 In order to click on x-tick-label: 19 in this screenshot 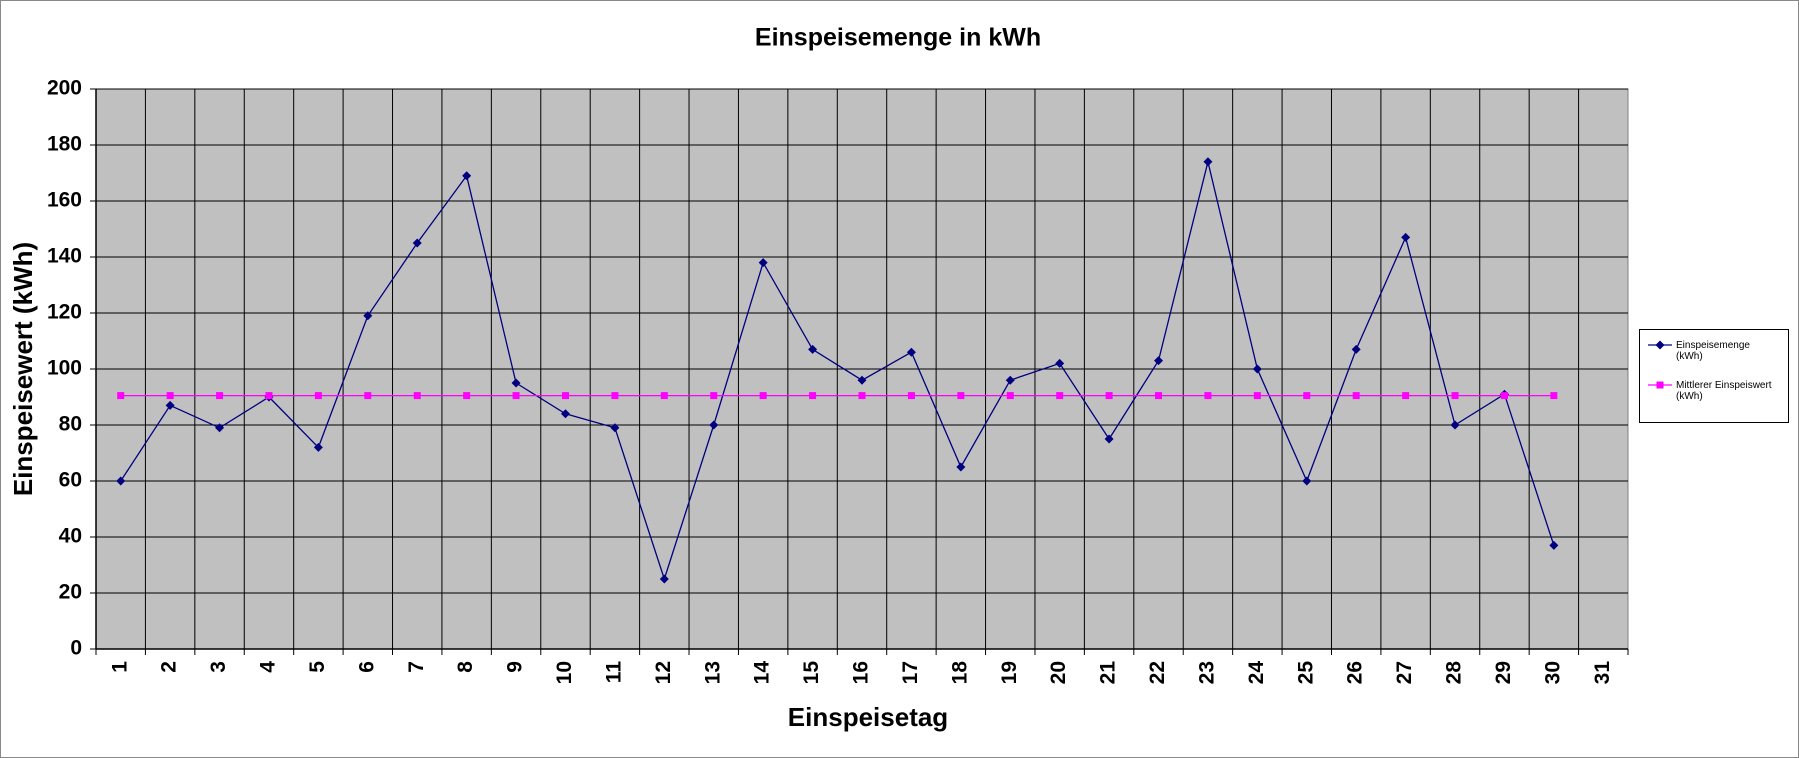, I will do `click(1009, 672)`.